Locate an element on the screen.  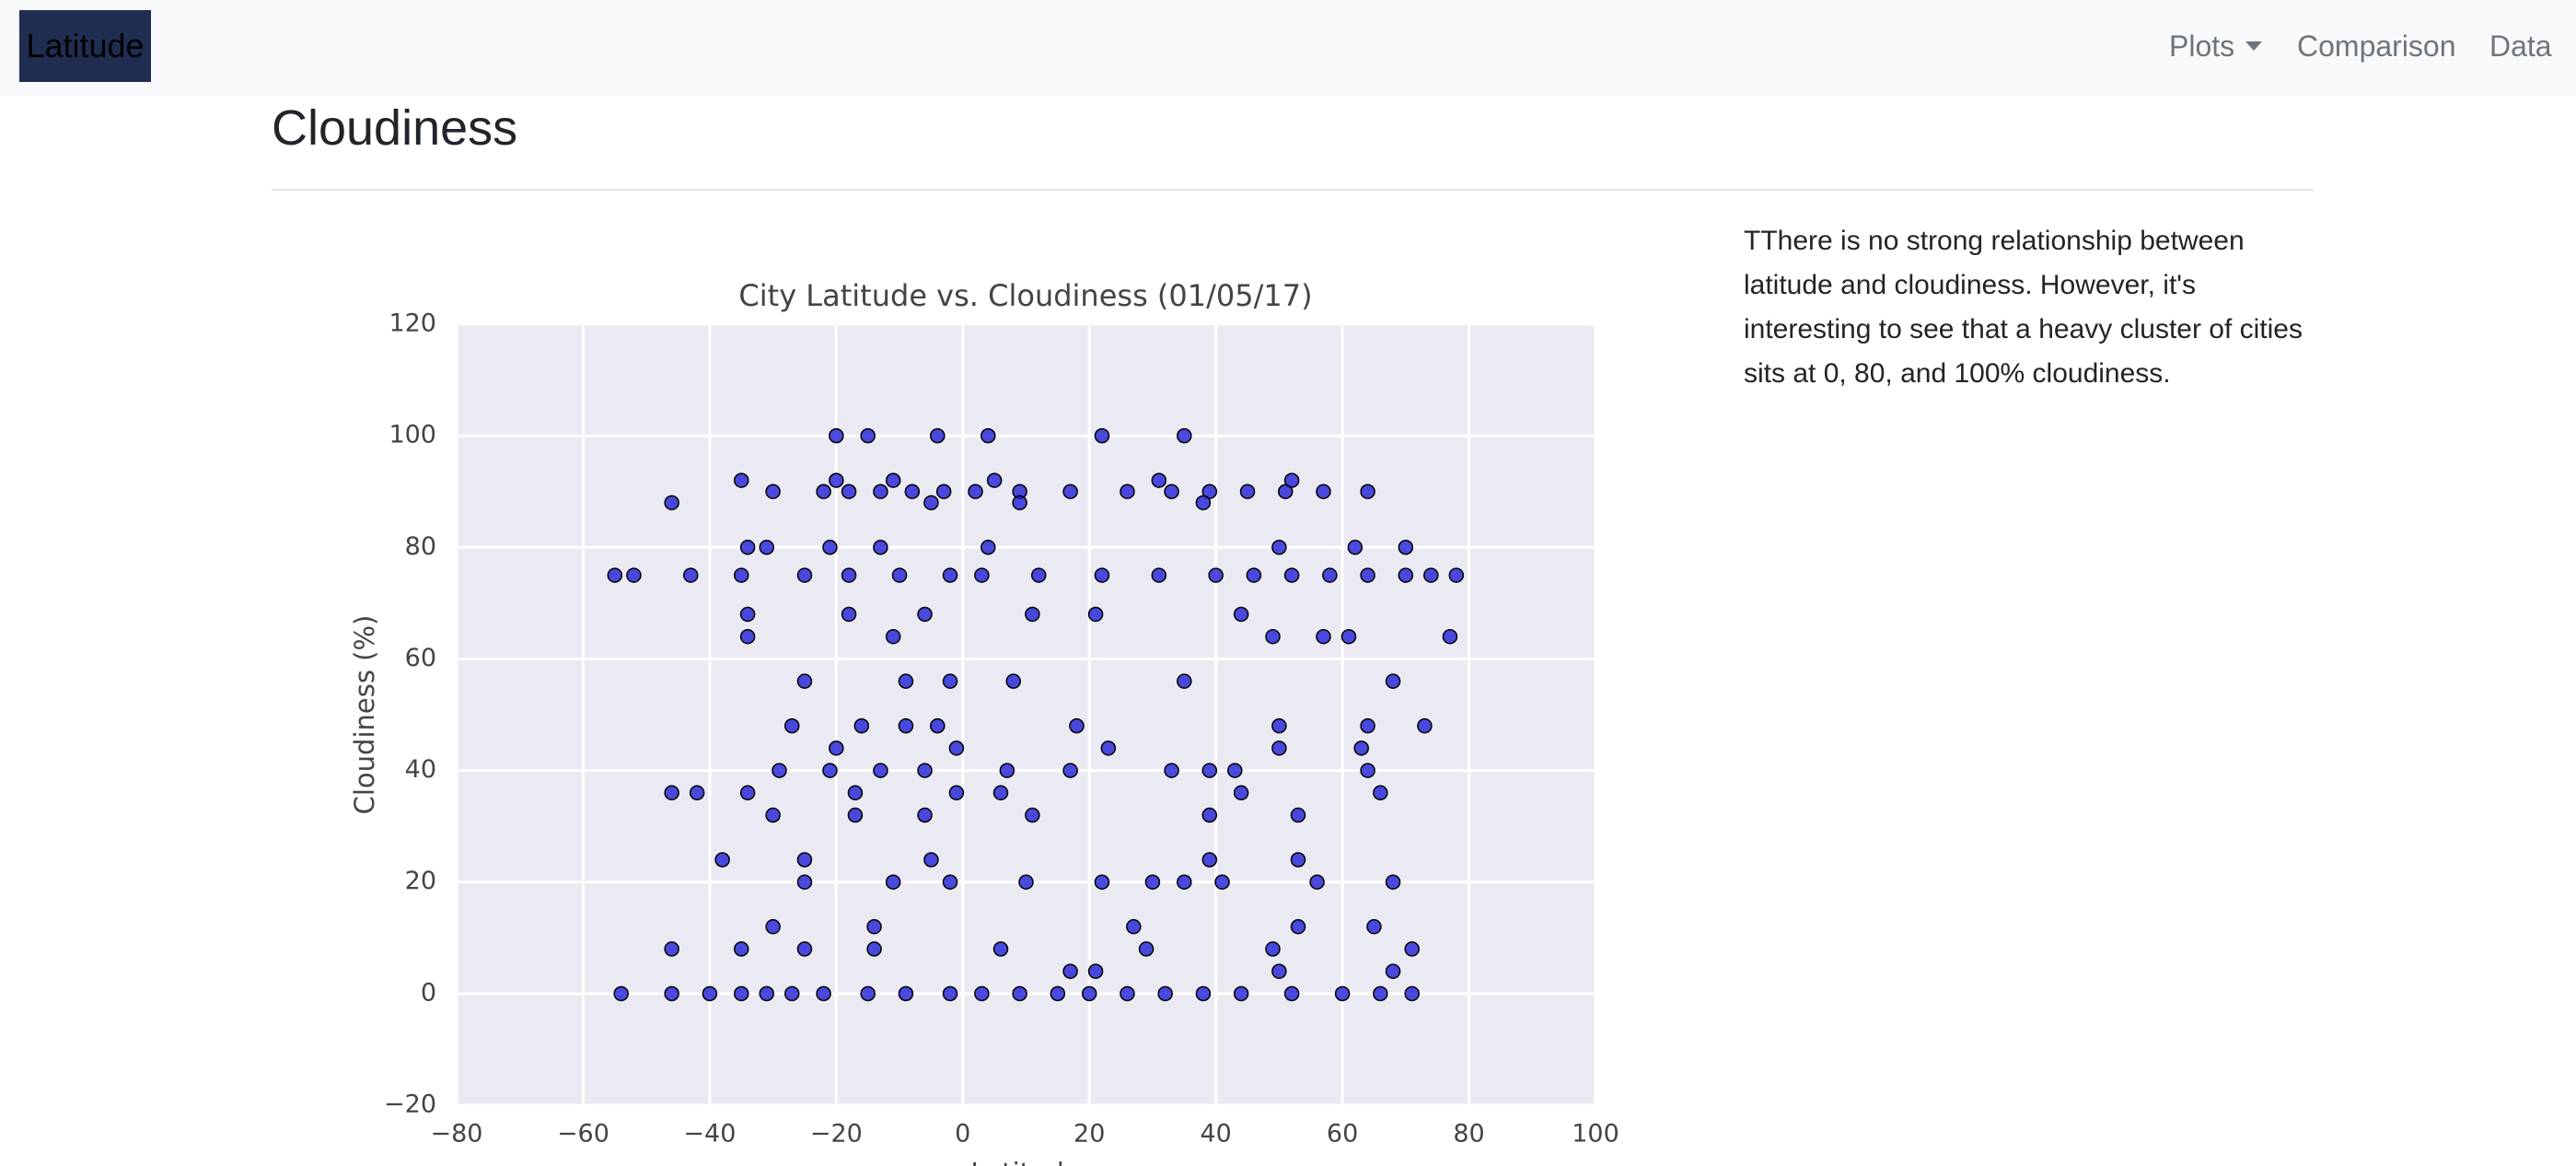
x-tick-label: 40 is located at coordinates (1215, 1134).